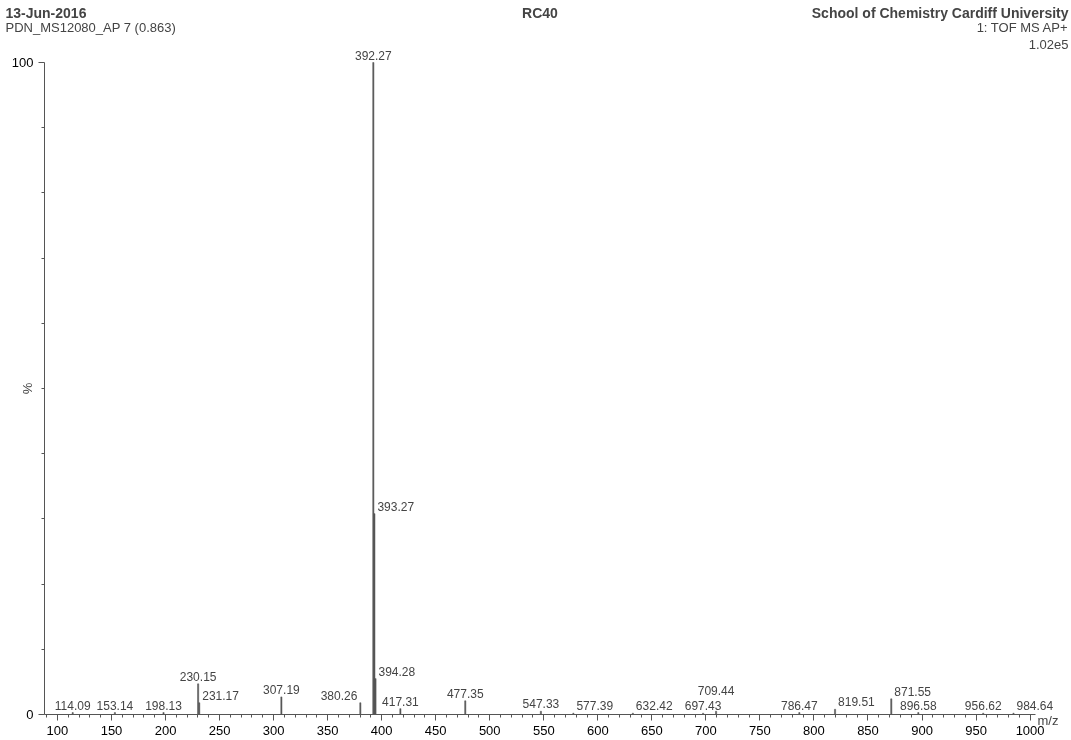 This screenshot has width=1071, height=740. What do you see at coordinates (1048, 44) in the screenshot?
I see `text: 1.02e5` at bounding box center [1048, 44].